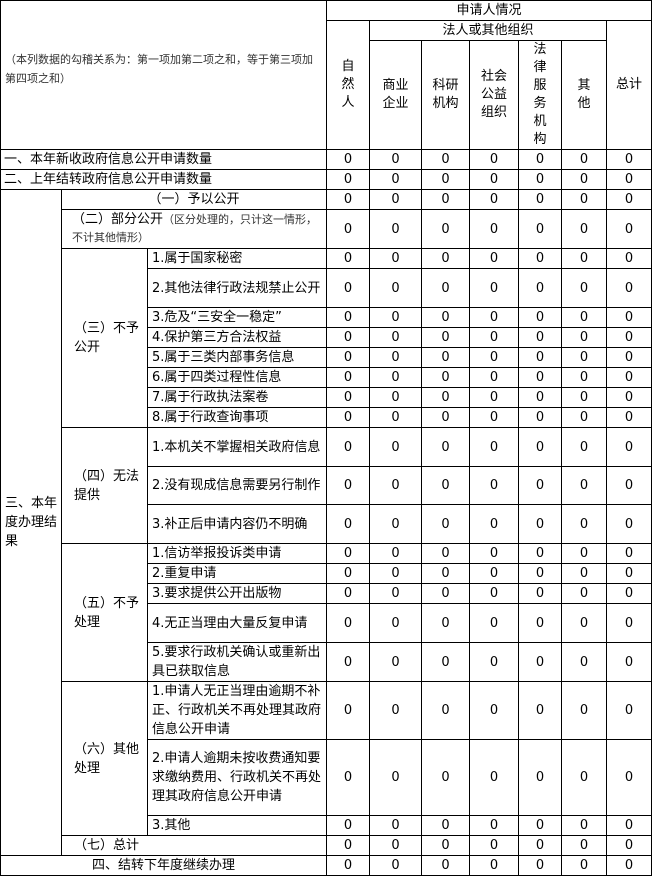 Image resolution: width=652 pixels, height=876 pixels. I want to click on table-row: （四）无法提供 1.本机关不掌握相关政府信息 0 0 0 0 0 0 0, so click(326, 485).